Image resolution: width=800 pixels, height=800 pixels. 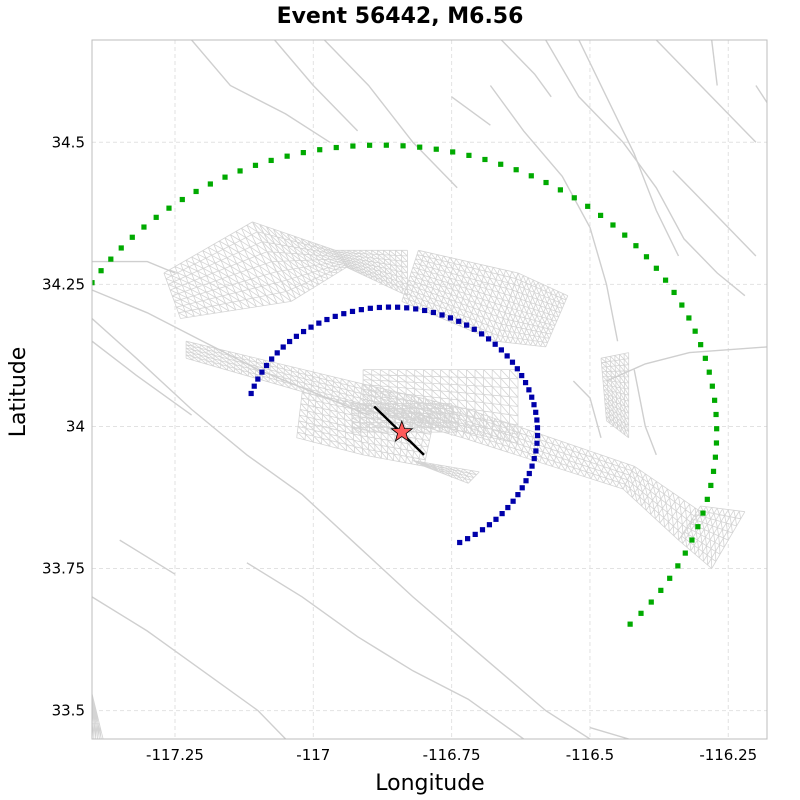 What do you see at coordinates (452, 755) in the screenshot?
I see `x-tick-label: -116.75` at bounding box center [452, 755].